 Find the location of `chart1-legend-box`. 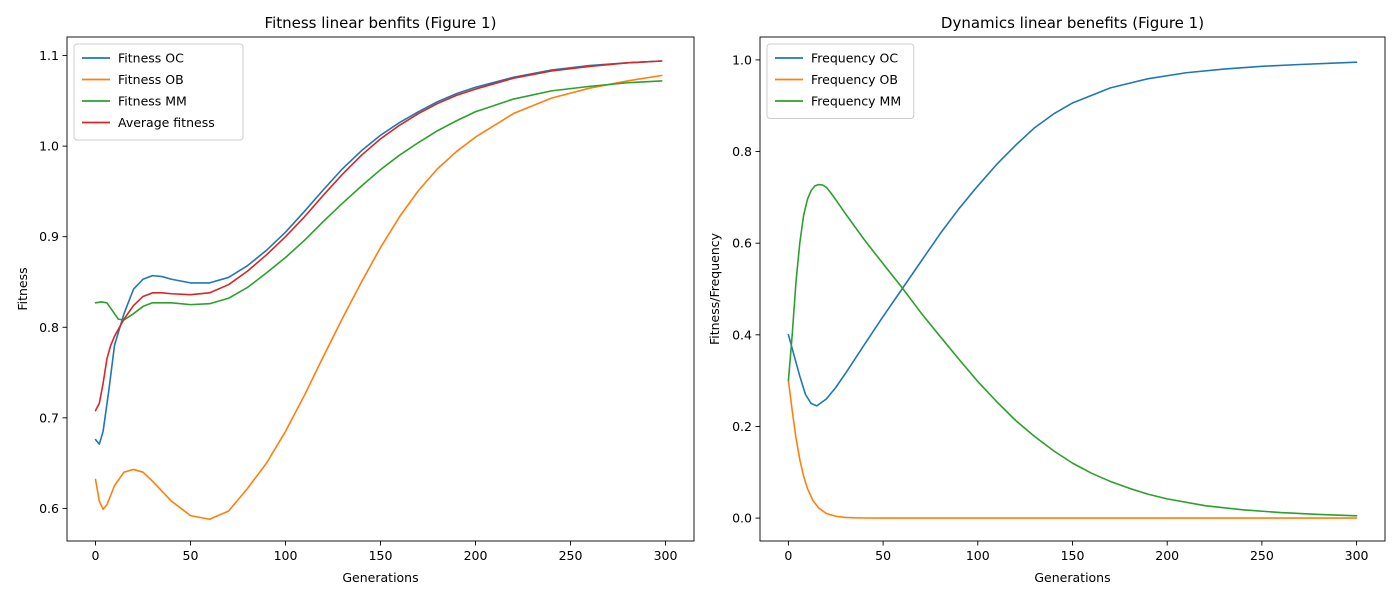

chart1-legend-box is located at coordinates (840, 81).